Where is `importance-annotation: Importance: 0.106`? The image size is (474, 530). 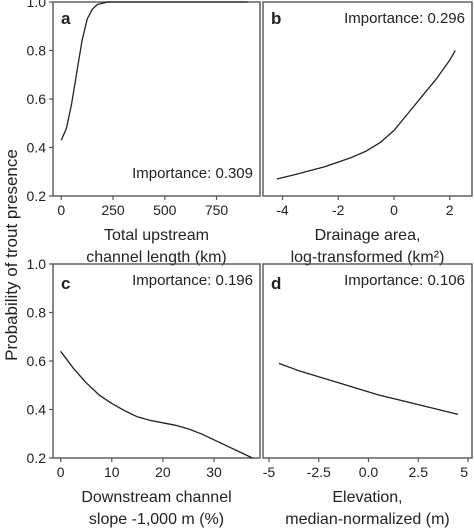 importance-annotation: Importance: 0.106 is located at coordinates (404, 280).